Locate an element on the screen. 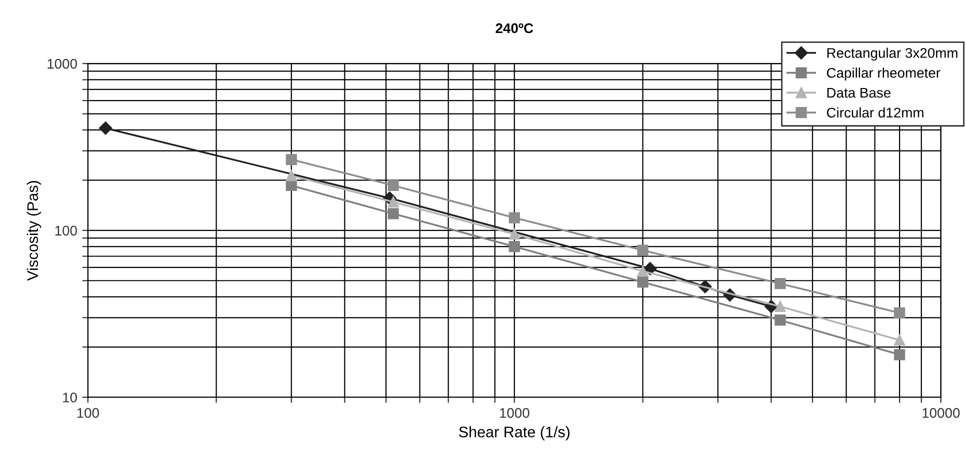 The width and height of the screenshot is (966, 454). y-tick-label: 10 is located at coordinates (70, 397).